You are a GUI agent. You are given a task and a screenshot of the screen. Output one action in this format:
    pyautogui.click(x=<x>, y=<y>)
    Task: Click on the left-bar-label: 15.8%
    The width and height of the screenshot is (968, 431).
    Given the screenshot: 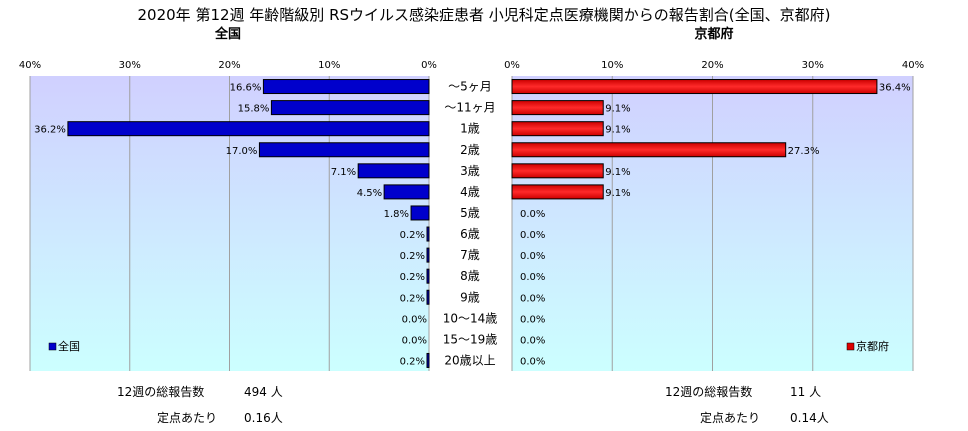 What is the action you would take?
    pyautogui.click(x=254, y=109)
    